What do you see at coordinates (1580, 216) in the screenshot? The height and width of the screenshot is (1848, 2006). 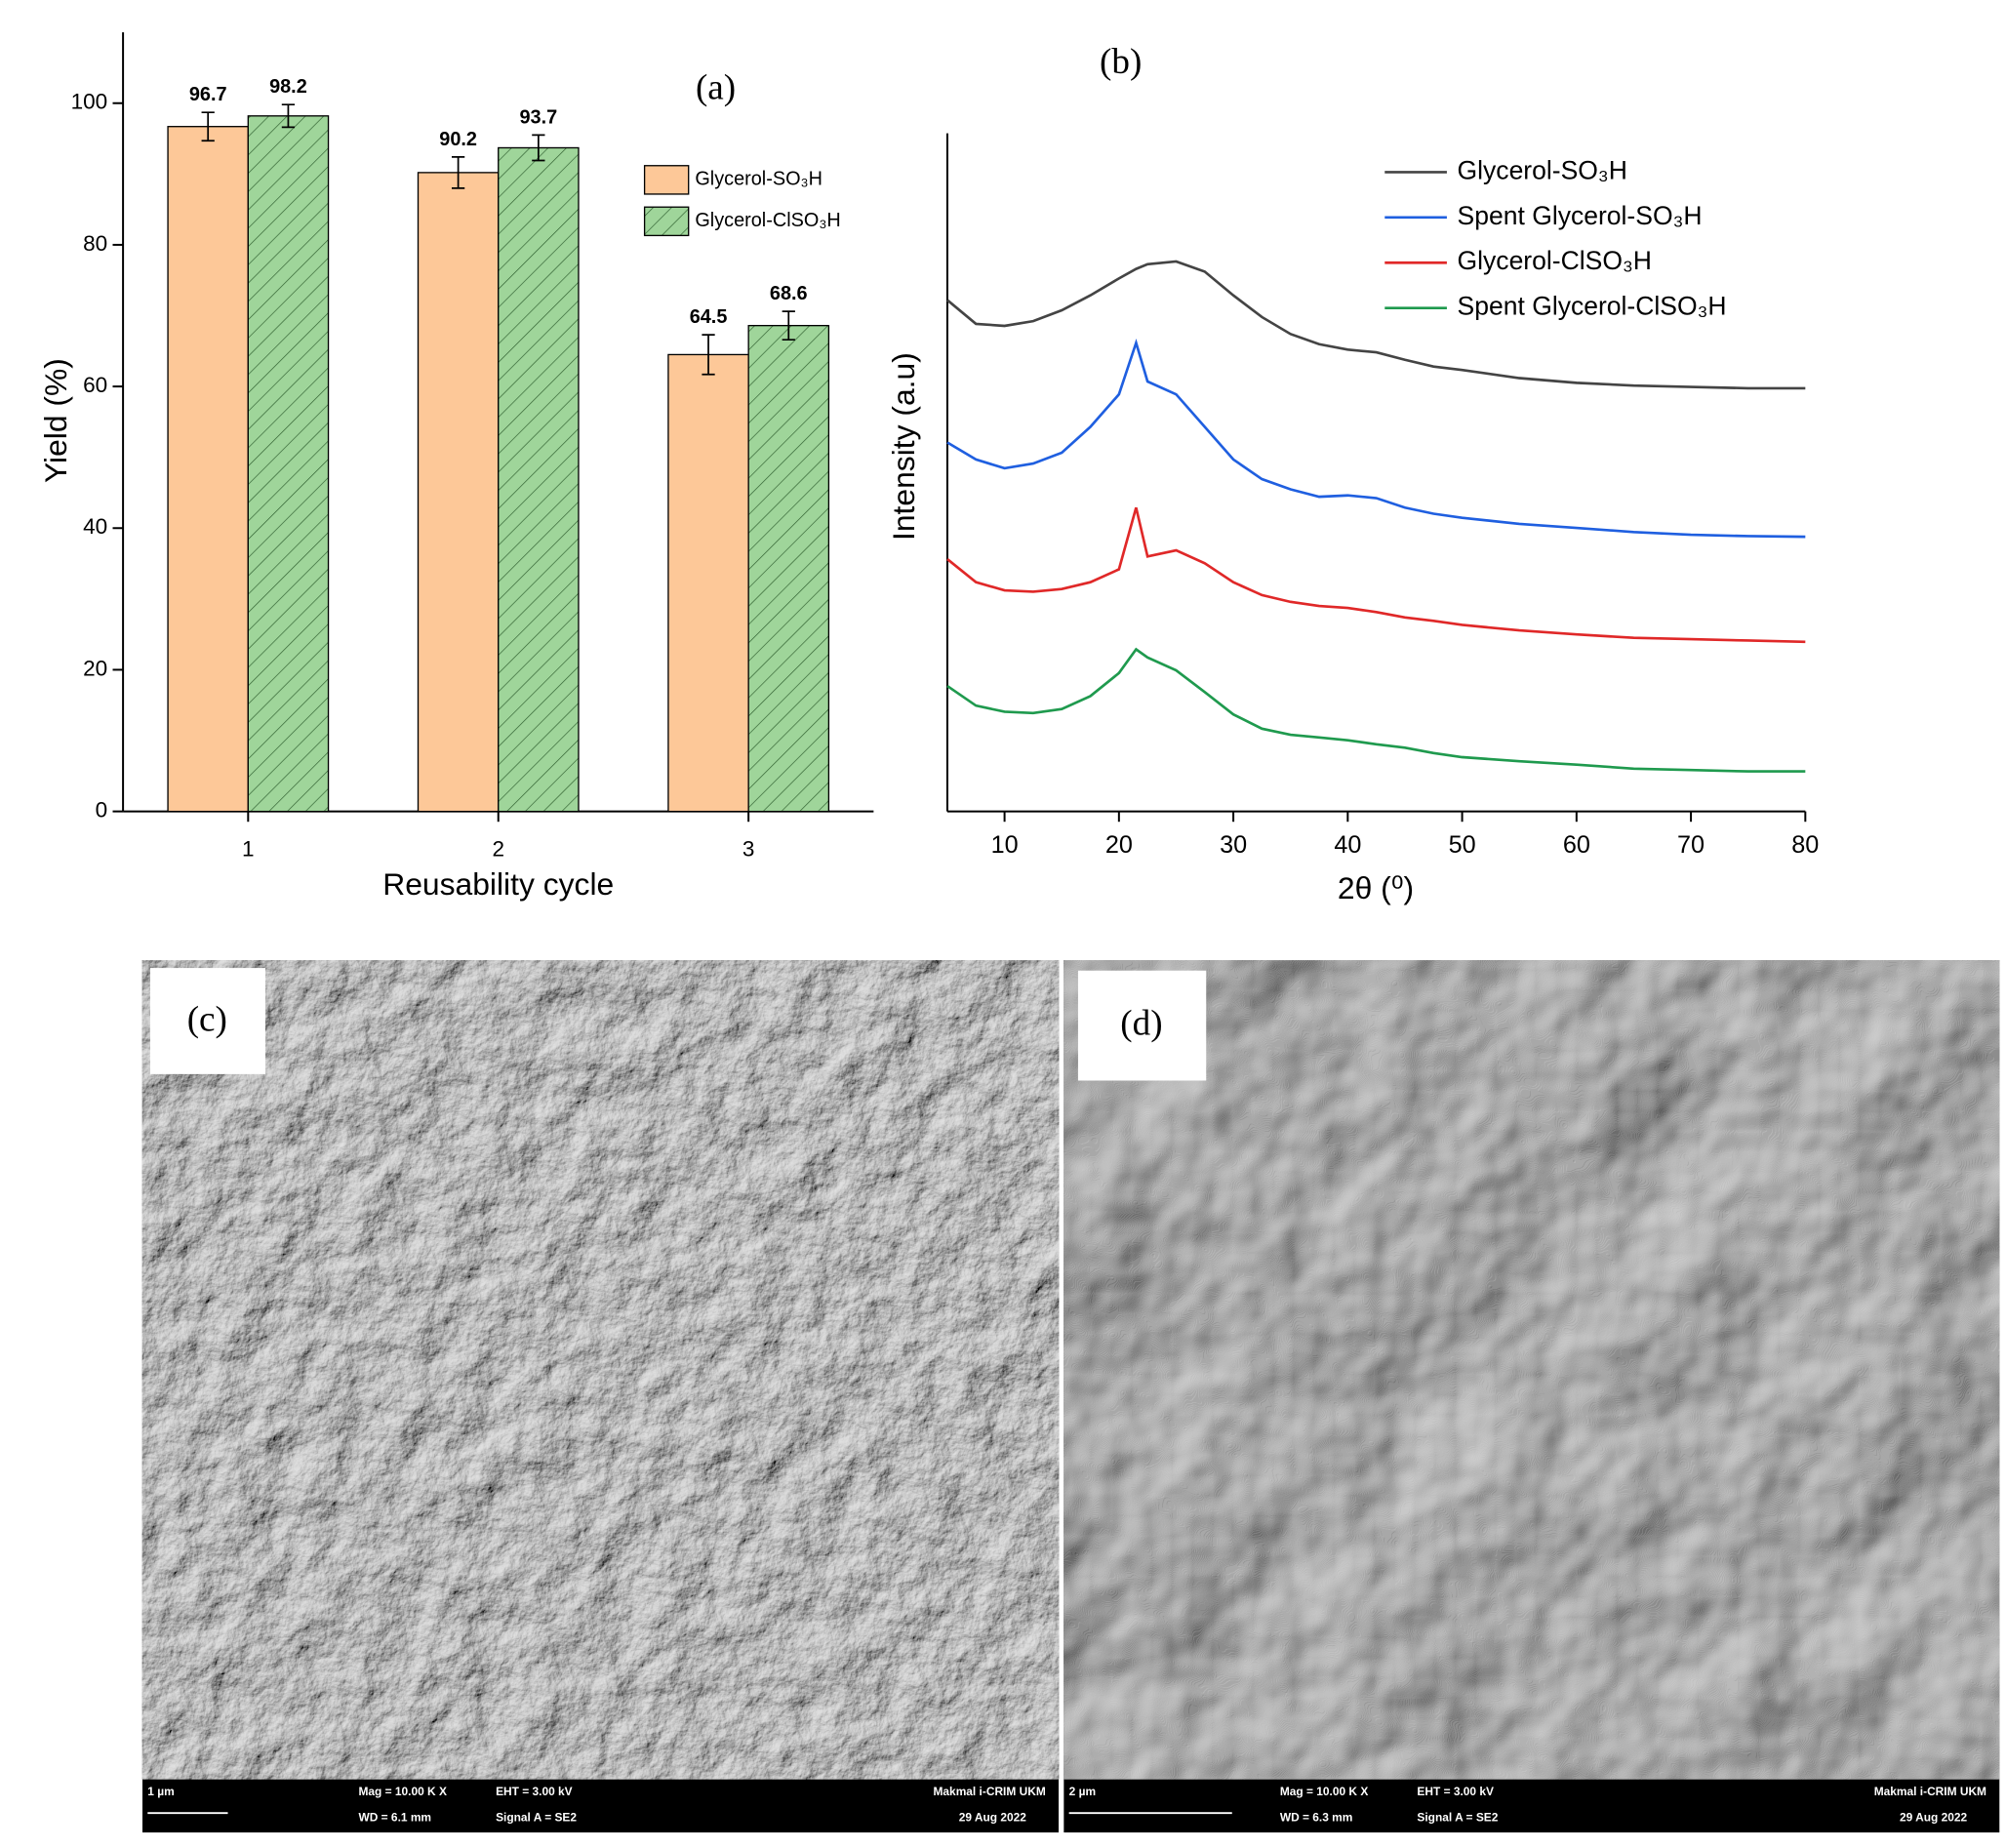 I see `legend-label: Spent Glycerol-SO₃H` at bounding box center [1580, 216].